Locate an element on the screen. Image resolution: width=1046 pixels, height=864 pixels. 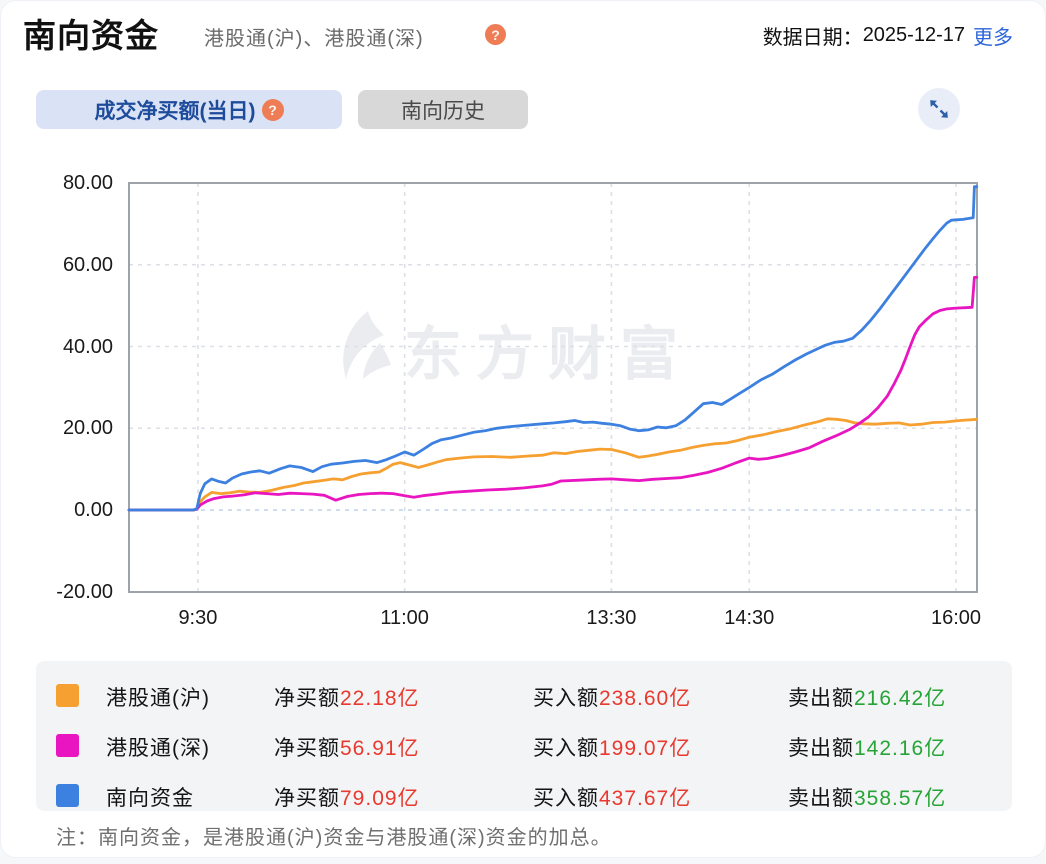
net-buy-cell: 净买额79.09亿 is located at coordinates (347, 798).